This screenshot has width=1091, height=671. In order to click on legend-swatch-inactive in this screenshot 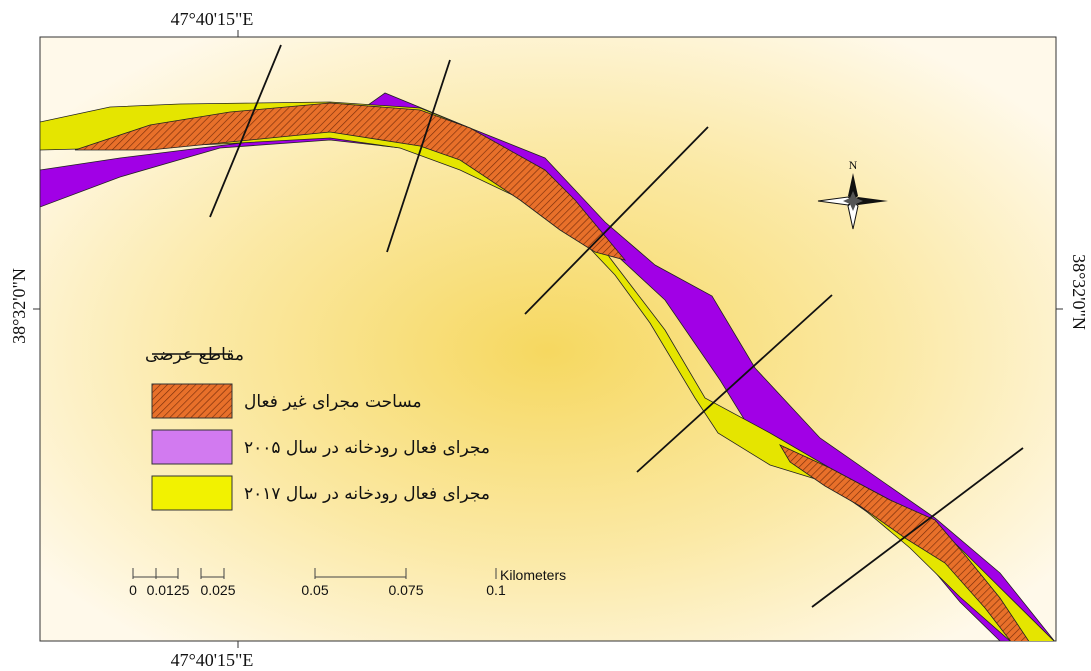, I will do `click(192, 401)`.